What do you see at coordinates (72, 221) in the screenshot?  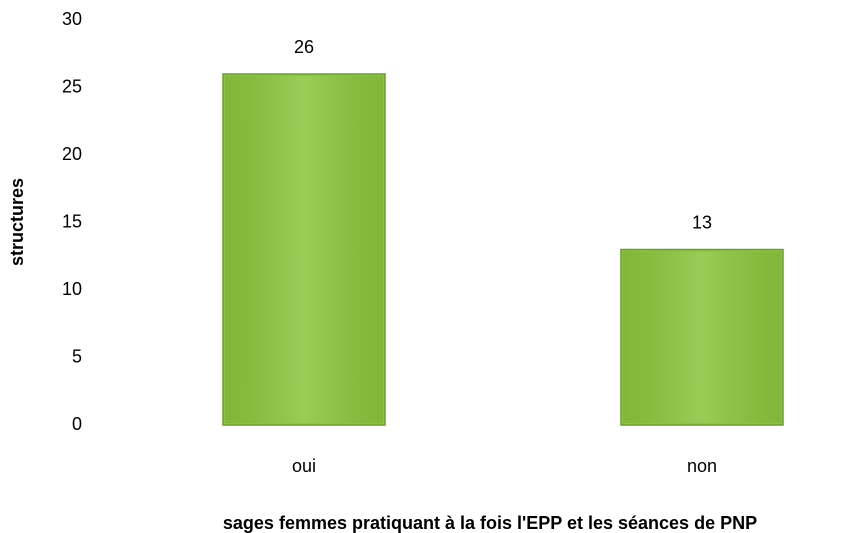 I see `y-tick-label: 15` at bounding box center [72, 221].